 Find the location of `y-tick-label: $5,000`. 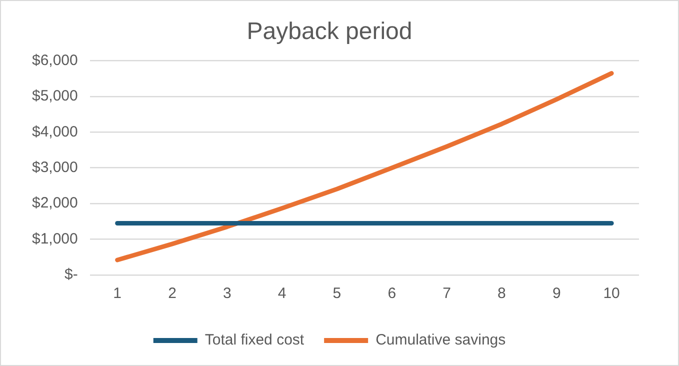

y-tick-label: $5,000 is located at coordinates (55, 96).